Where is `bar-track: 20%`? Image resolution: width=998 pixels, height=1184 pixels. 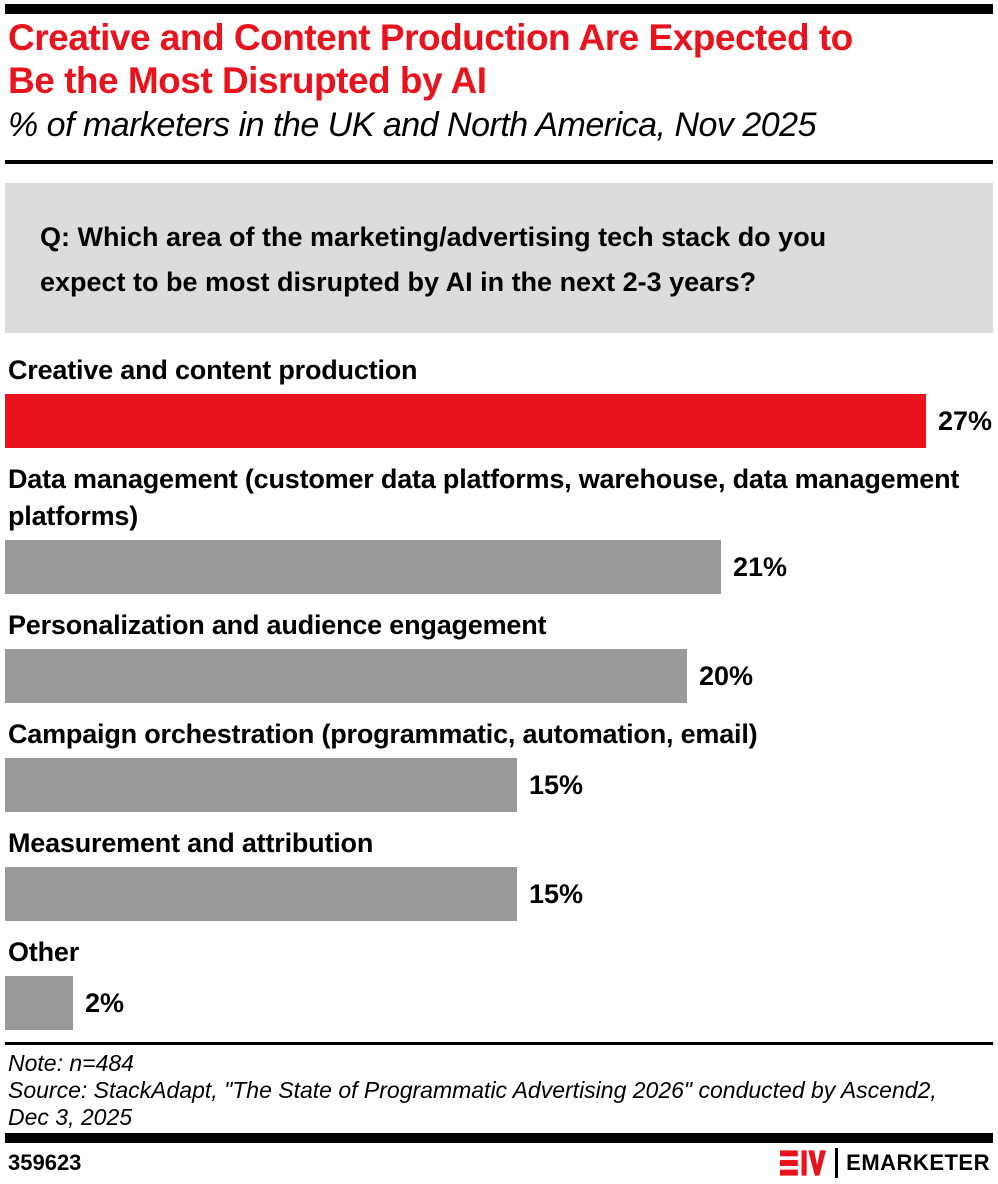 bar-track: 20% is located at coordinates (499, 676).